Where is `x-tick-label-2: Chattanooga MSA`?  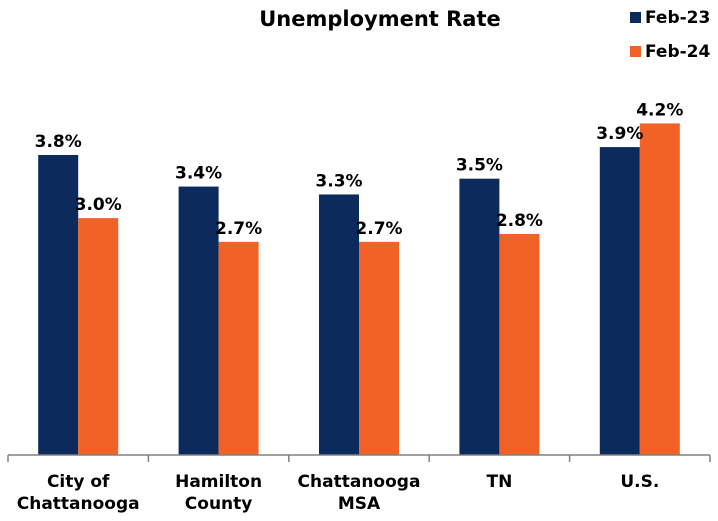
x-tick-label-2: Chattanooga MSA is located at coordinates (359, 493).